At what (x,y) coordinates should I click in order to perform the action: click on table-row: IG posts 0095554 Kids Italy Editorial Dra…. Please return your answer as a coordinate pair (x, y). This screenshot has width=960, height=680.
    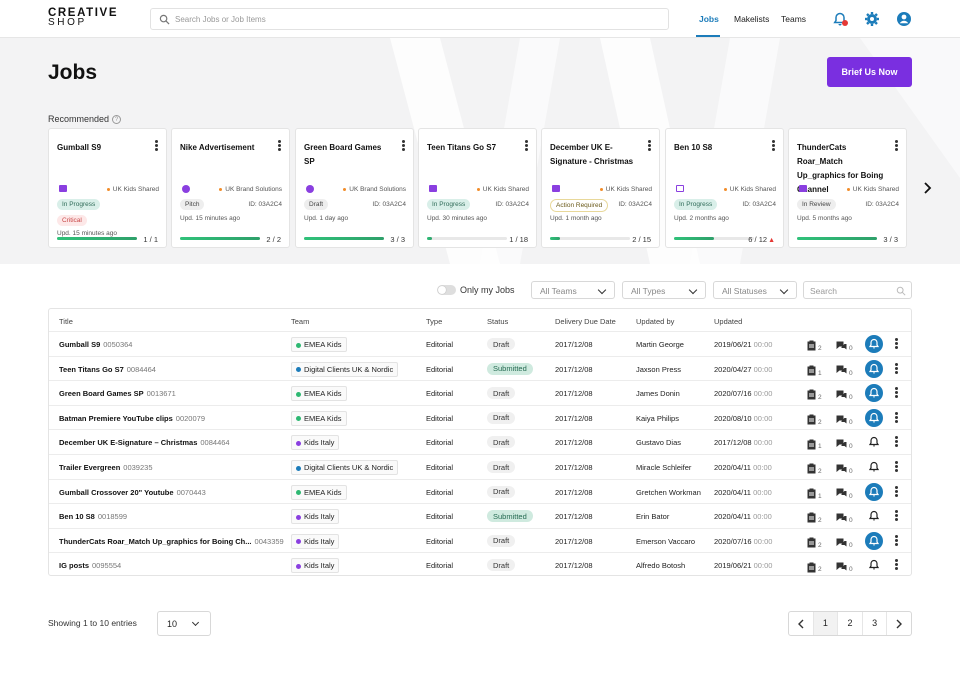
    Looking at the image, I should click on (480, 564).